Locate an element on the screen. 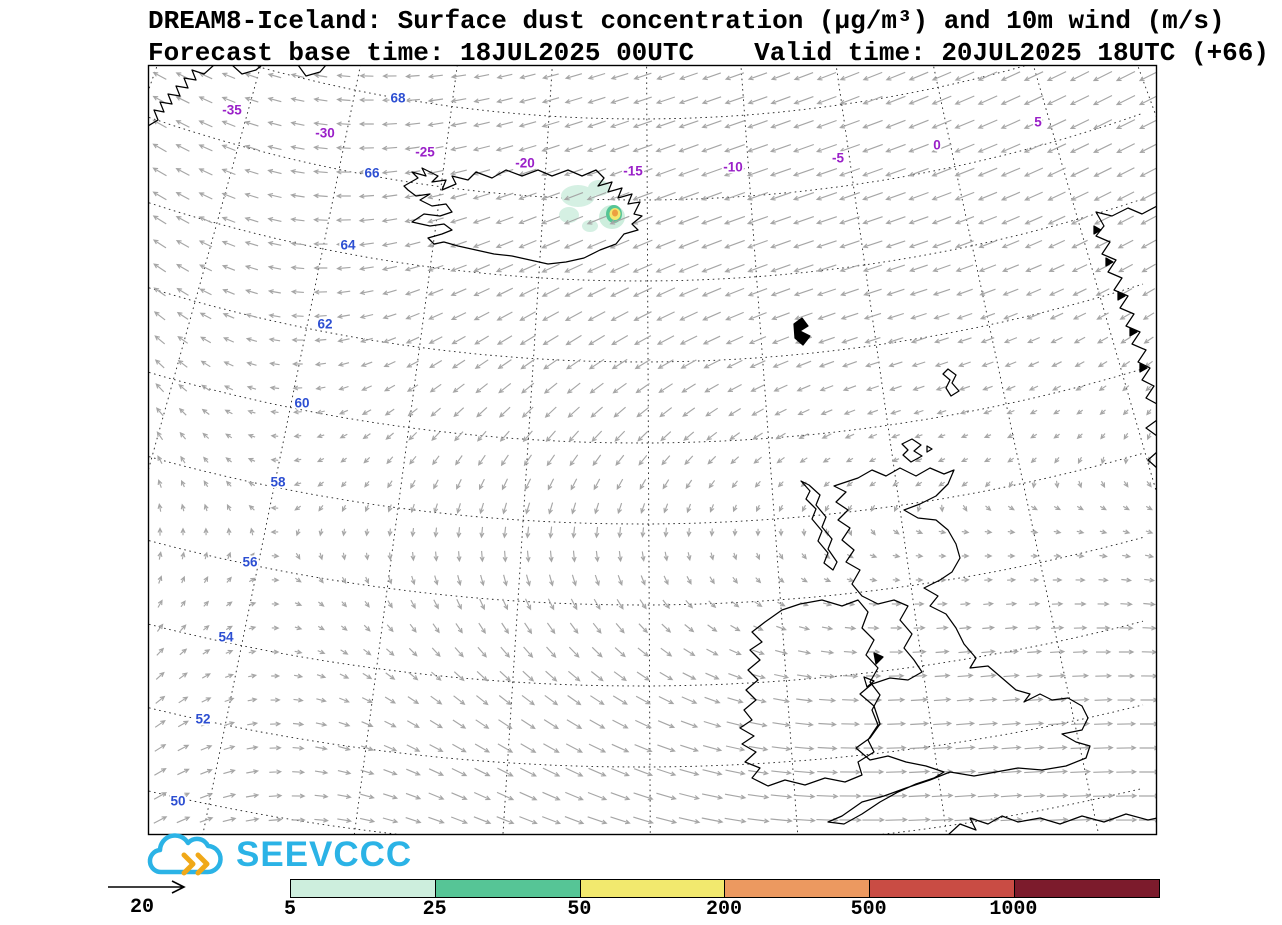 The height and width of the screenshot is (925, 1282). latitude-label: 64 is located at coordinates (348, 245).